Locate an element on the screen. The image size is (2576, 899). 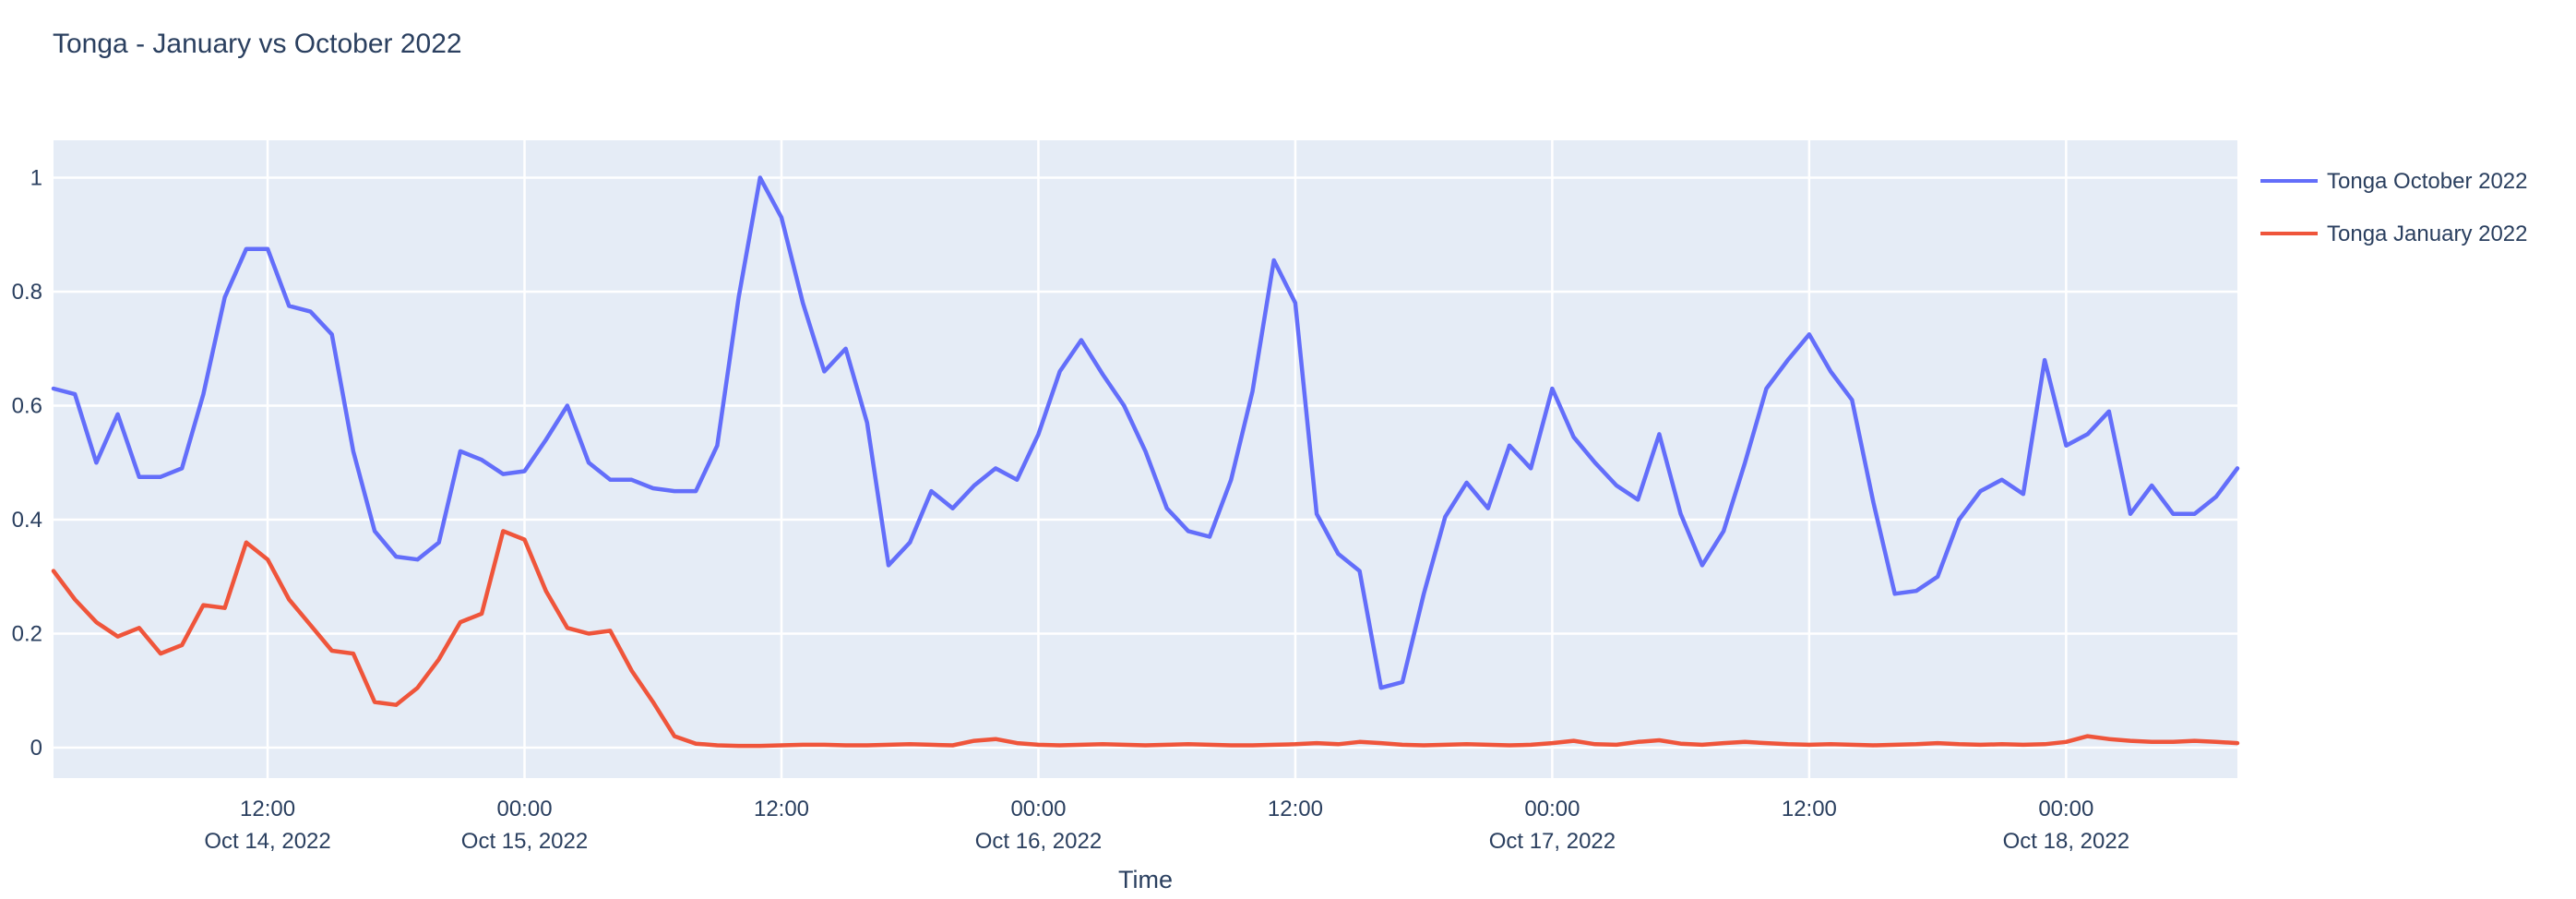
x-tick-date-label: Oct 16, 2022 is located at coordinates (1039, 842).